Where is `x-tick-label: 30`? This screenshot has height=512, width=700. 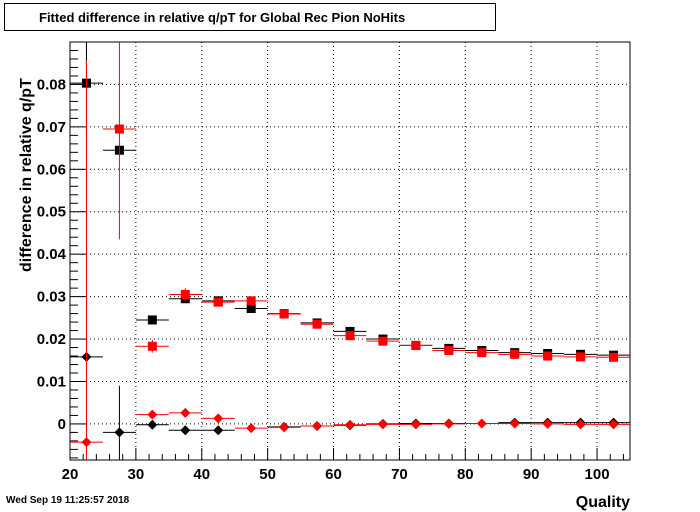 x-tick-label: 30 is located at coordinates (136, 474).